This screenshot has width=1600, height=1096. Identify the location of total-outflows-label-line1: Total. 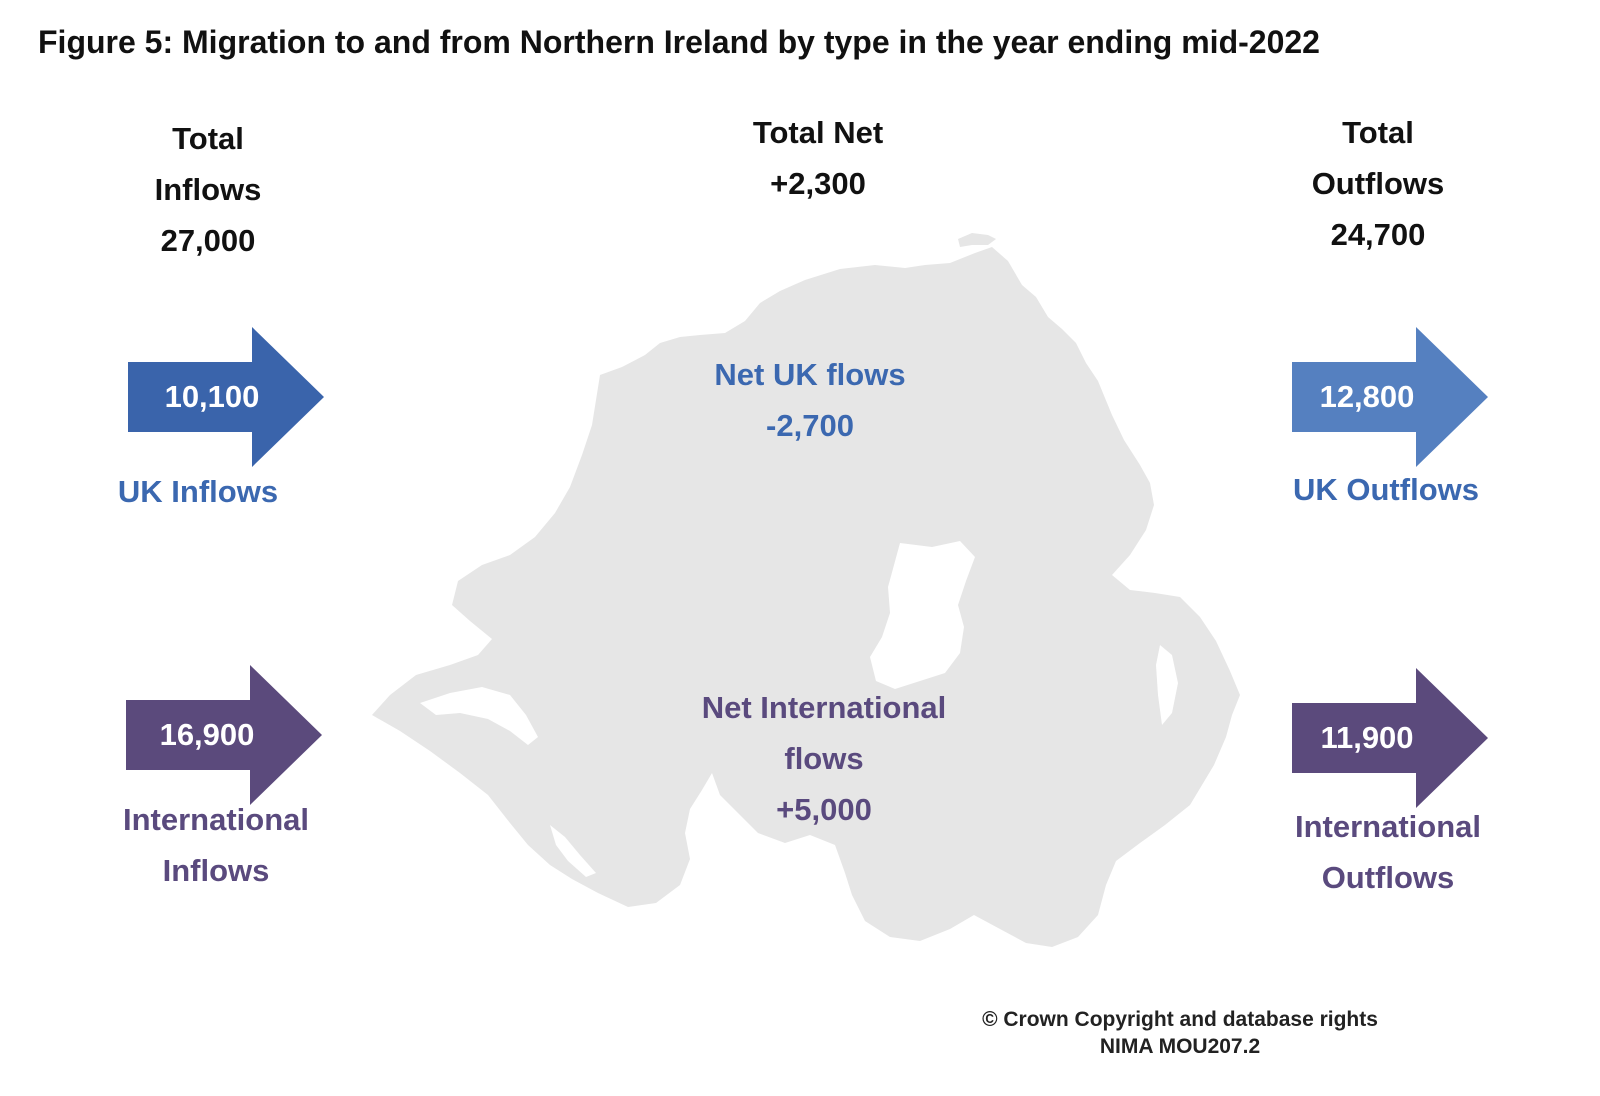
(1378, 132).